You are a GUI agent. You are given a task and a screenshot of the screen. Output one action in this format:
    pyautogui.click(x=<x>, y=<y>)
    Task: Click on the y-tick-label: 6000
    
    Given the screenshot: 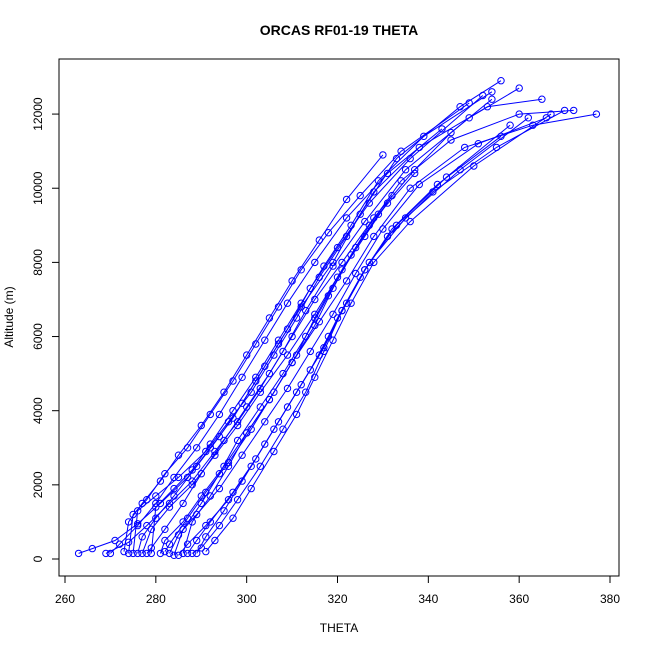 What is the action you would take?
    pyautogui.click(x=38, y=336)
    